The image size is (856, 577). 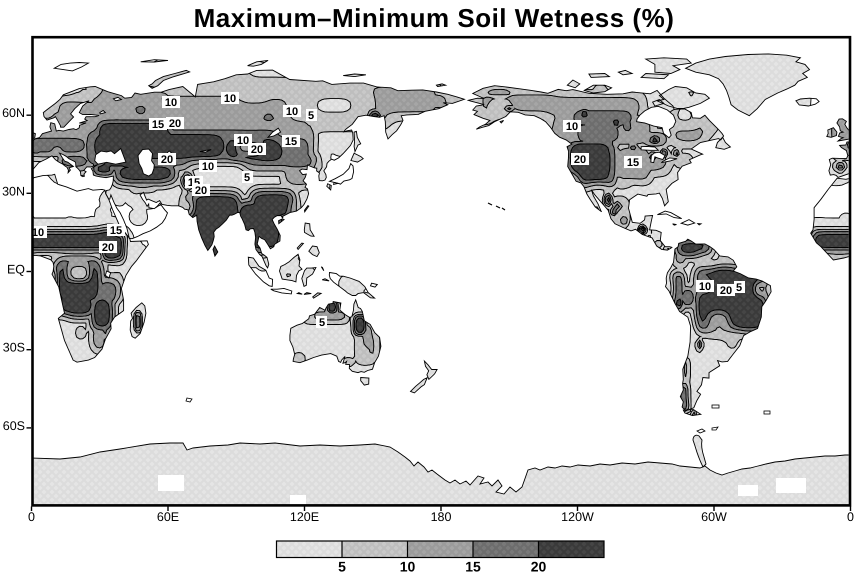 I want to click on svg-text: 180, so click(x=441, y=517).